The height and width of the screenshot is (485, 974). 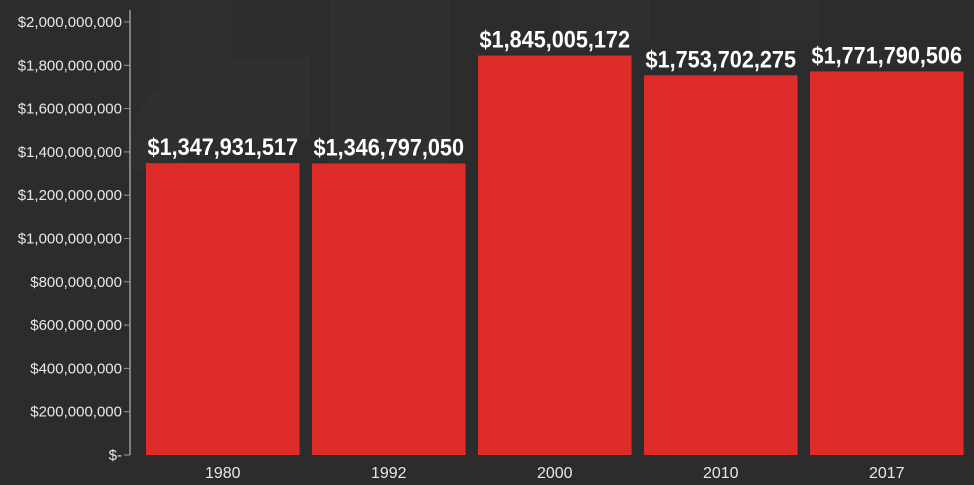 I want to click on y-tick-label: $800,000,000, so click(x=76, y=282).